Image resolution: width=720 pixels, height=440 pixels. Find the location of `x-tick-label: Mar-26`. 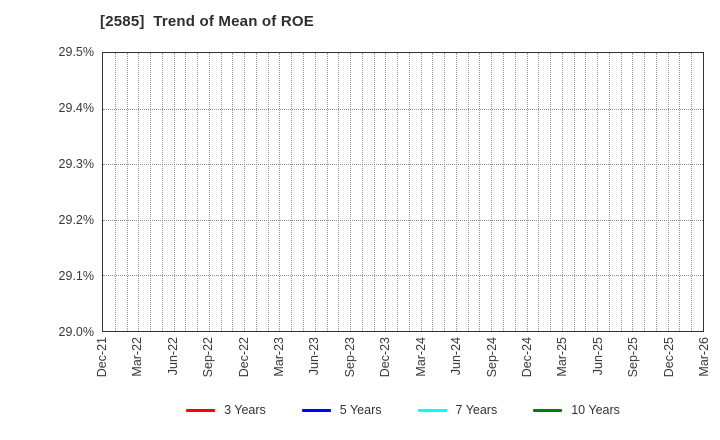

x-tick-label: Mar-26 is located at coordinates (704, 357).